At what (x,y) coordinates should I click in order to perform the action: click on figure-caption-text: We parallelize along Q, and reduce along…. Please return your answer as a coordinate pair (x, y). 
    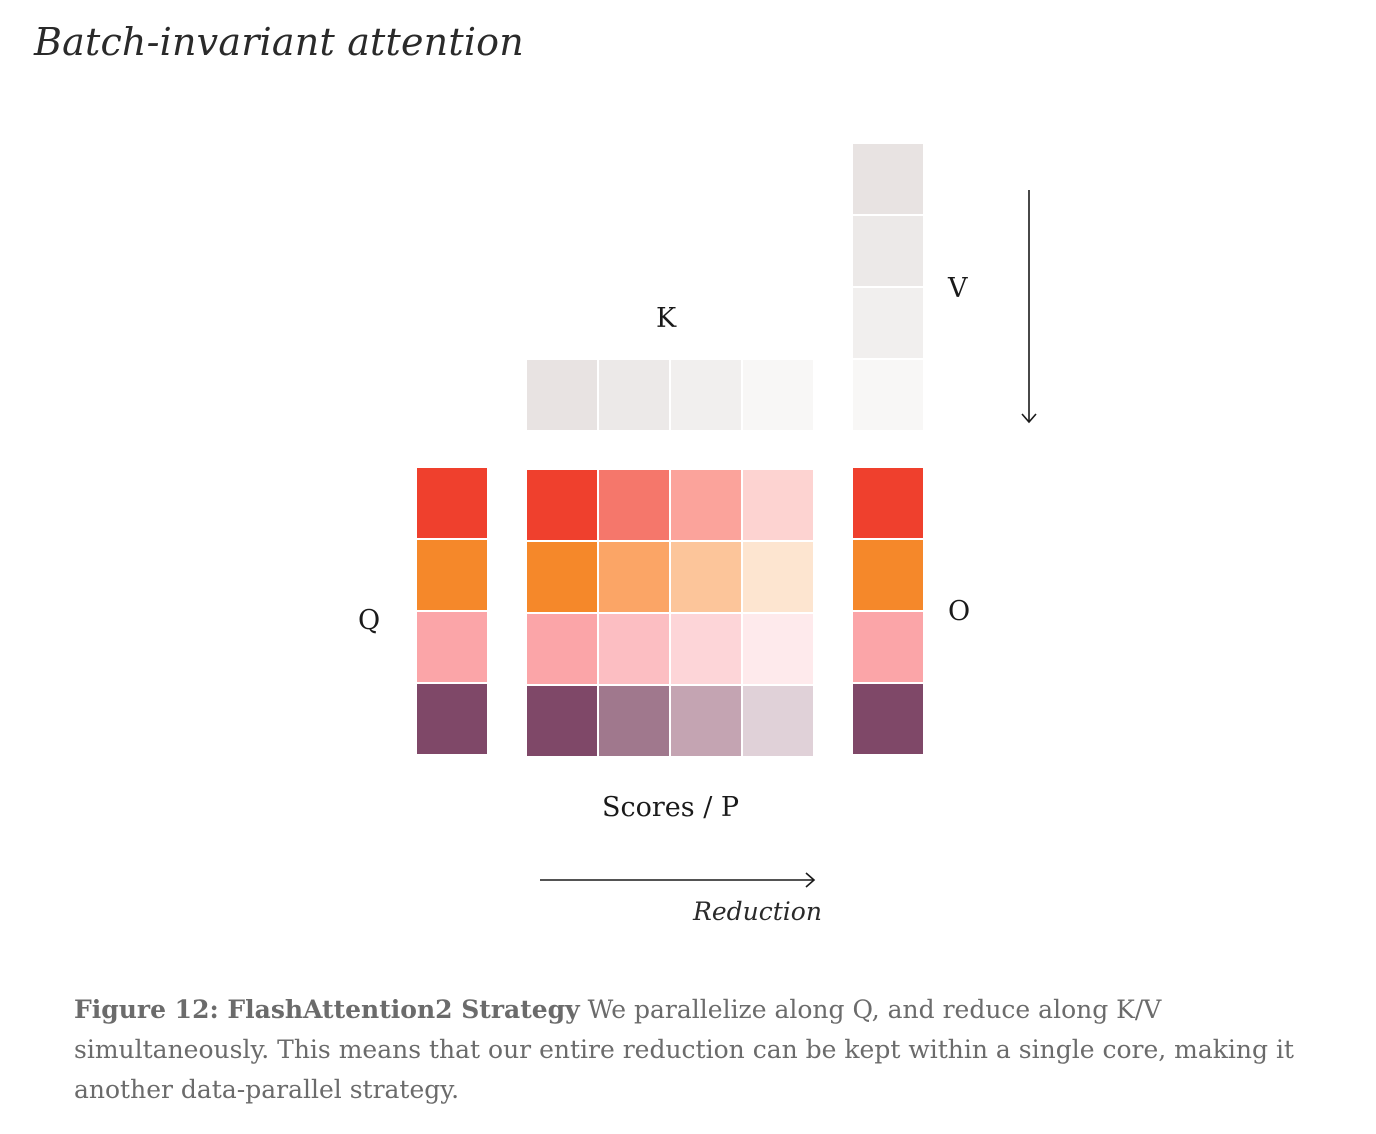
    Looking at the image, I should click on (684, 1049).